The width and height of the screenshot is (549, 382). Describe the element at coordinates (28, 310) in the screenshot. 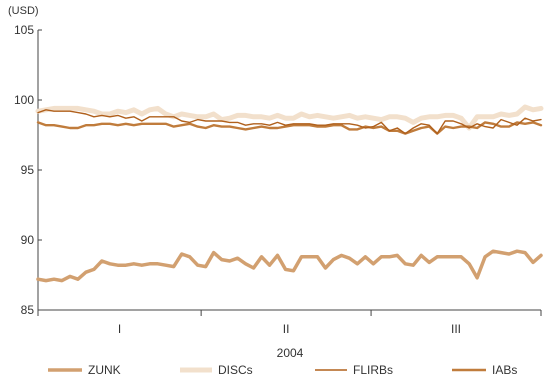

I see `y-tick-label: 85` at that location.